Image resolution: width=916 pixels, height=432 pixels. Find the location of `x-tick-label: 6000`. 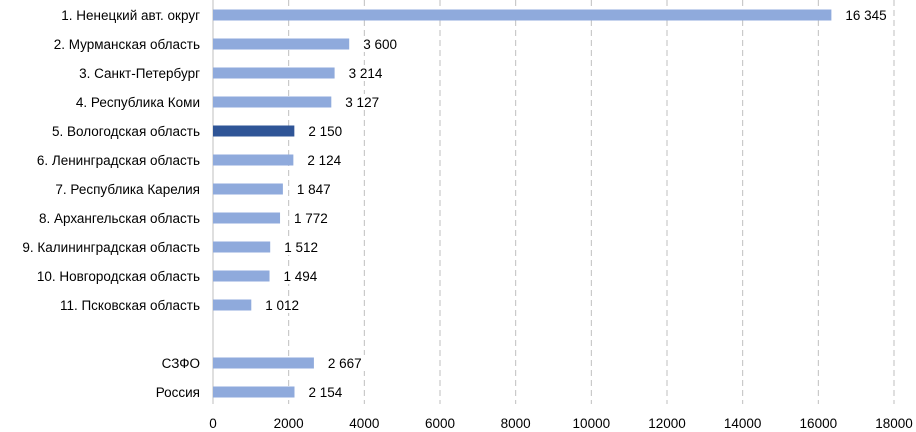

x-tick-label: 6000 is located at coordinates (440, 423).